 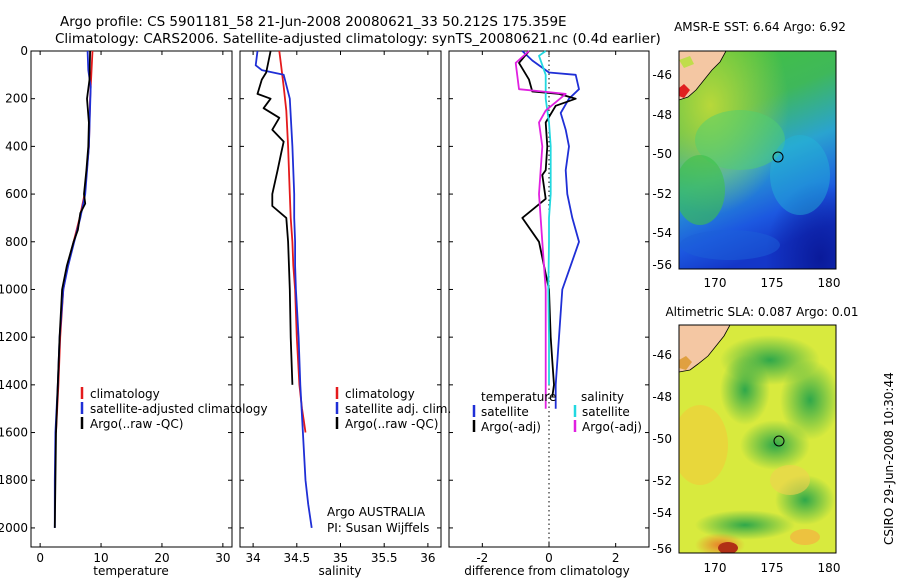 What do you see at coordinates (662, 75) in the screenshot?
I see `sst-map-ytick: -46` at bounding box center [662, 75].